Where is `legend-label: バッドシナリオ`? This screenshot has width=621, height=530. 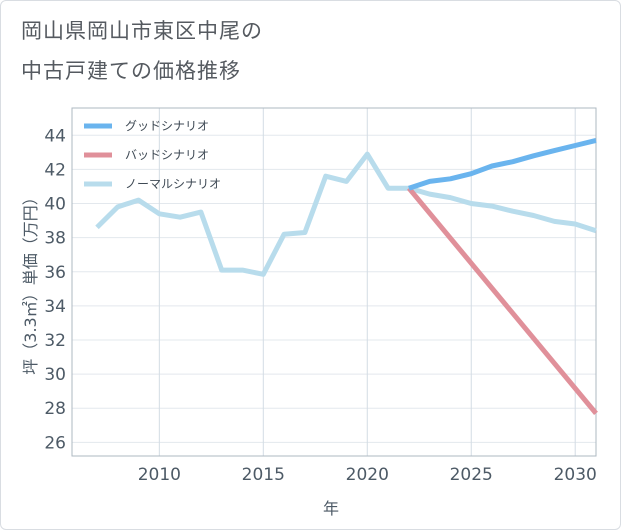
legend-label: バッドシナリオ is located at coordinates (167, 155).